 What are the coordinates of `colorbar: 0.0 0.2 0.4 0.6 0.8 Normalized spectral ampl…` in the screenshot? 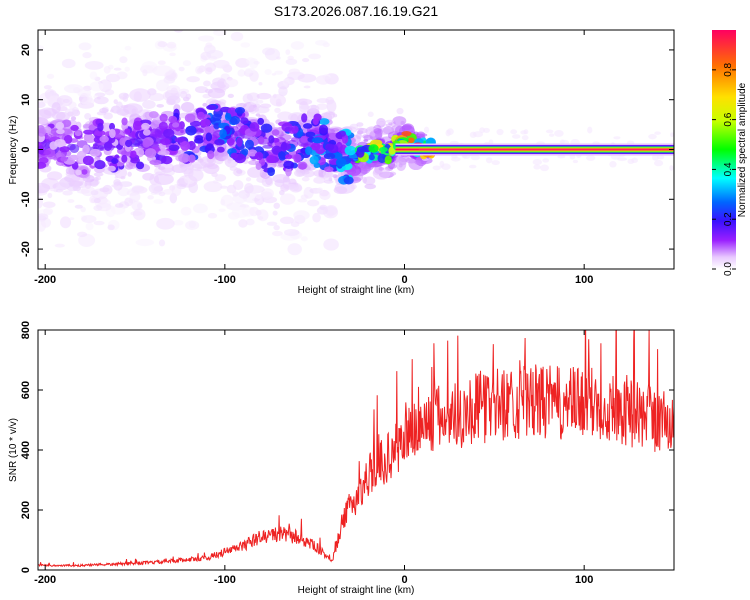 It's located at (730, 153).